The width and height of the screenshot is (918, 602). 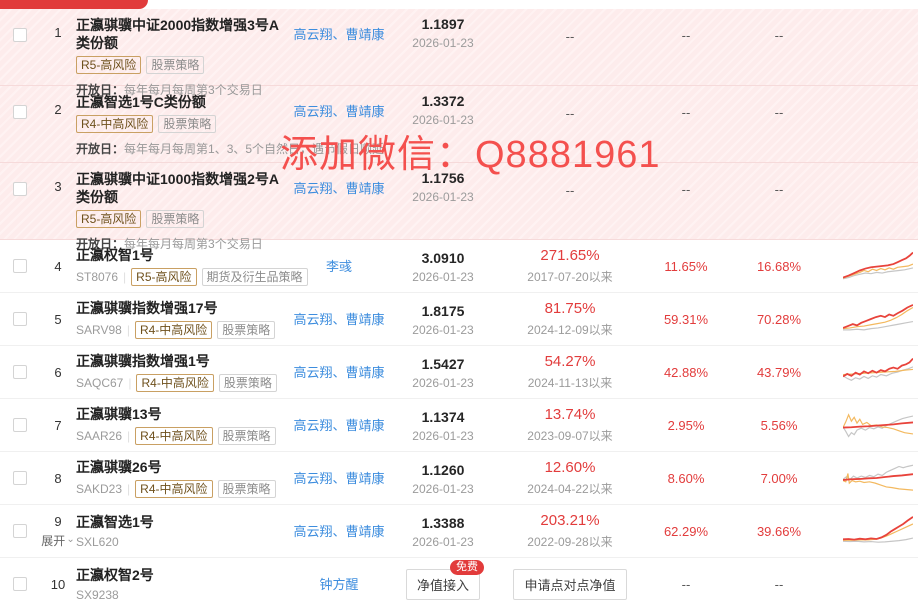 I want to click on fund-code: SAAR26, so click(x=99, y=436).